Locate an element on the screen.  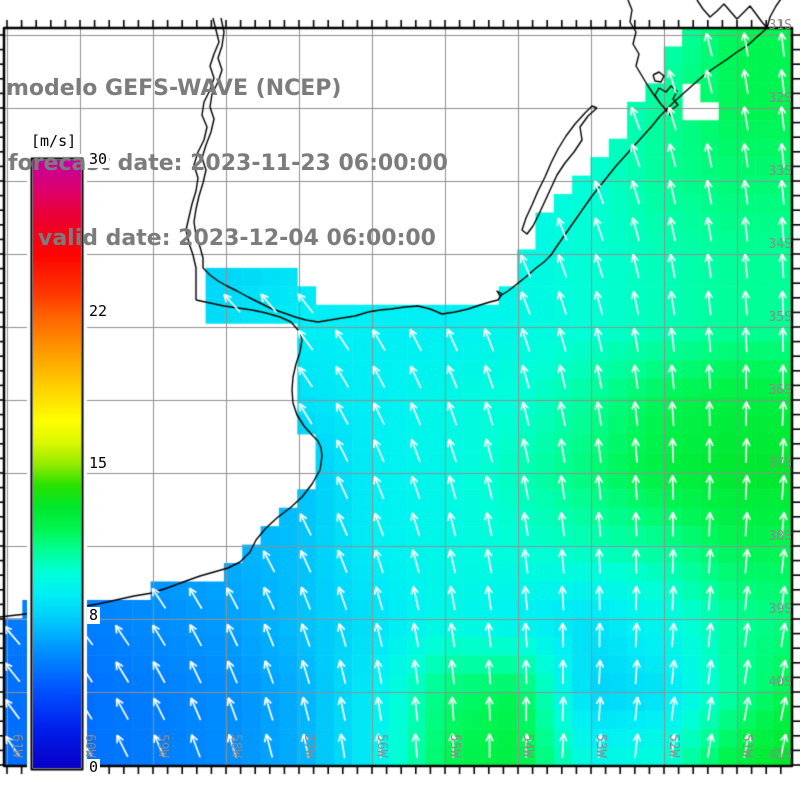
lon-label: 61W is located at coordinates (16, 746).